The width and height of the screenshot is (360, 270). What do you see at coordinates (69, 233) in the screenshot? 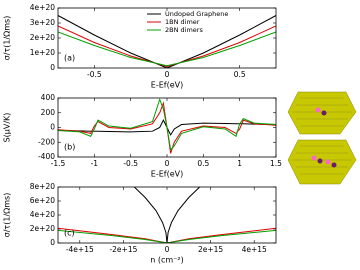
I see `panel-label: (c)` at bounding box center [69, 233].